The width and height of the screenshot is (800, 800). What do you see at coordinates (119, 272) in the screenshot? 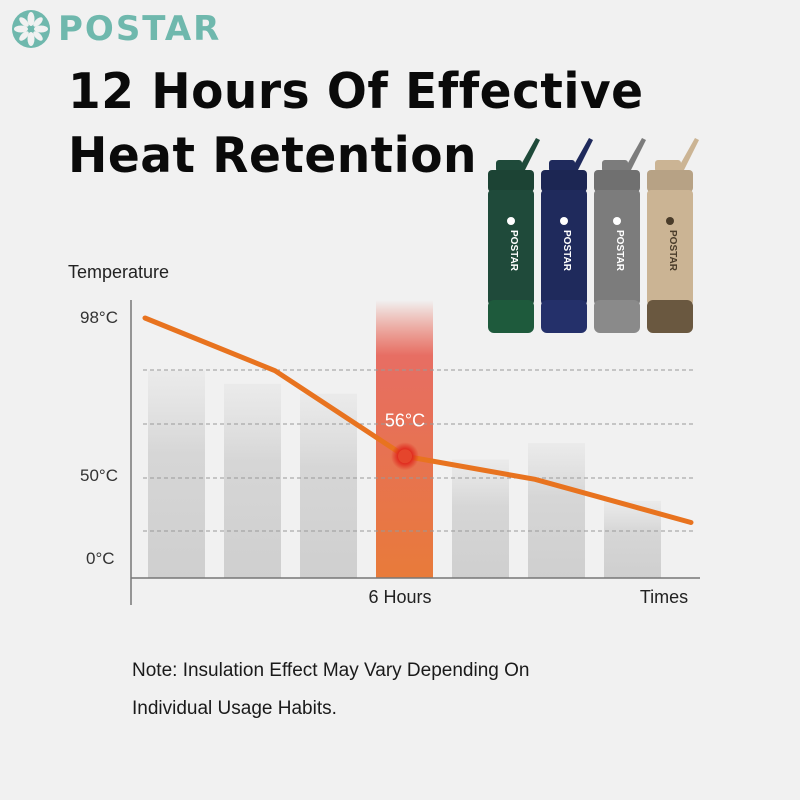
I see `y-axis-label: Temperature` at bounding box center [119, 272].